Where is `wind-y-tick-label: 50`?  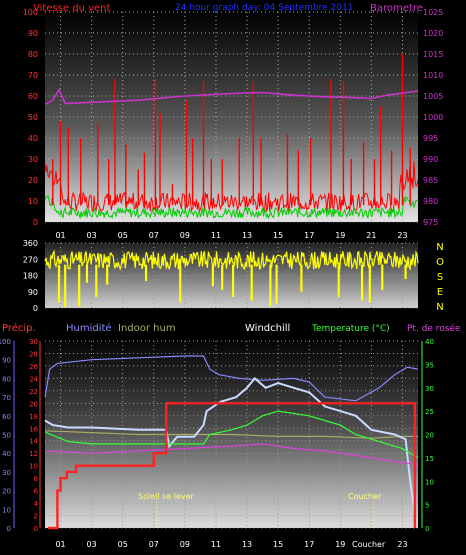
wind-y-tick-label: 50 is located at coordinates (33, 117).